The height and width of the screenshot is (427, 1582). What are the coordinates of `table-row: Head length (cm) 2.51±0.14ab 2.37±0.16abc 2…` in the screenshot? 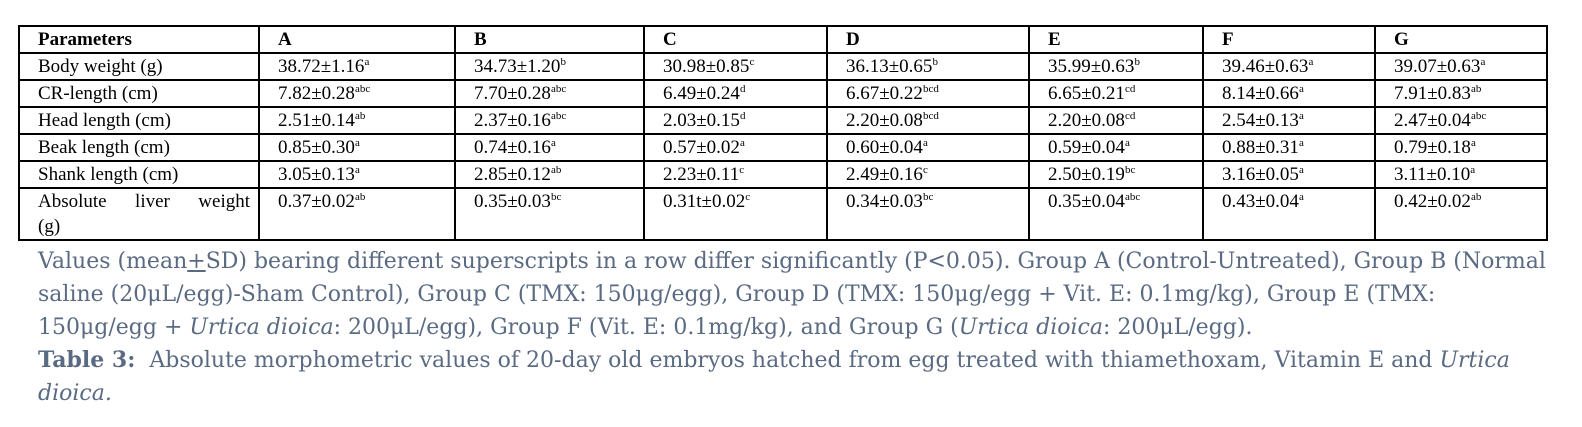 It's located at (783, 120).